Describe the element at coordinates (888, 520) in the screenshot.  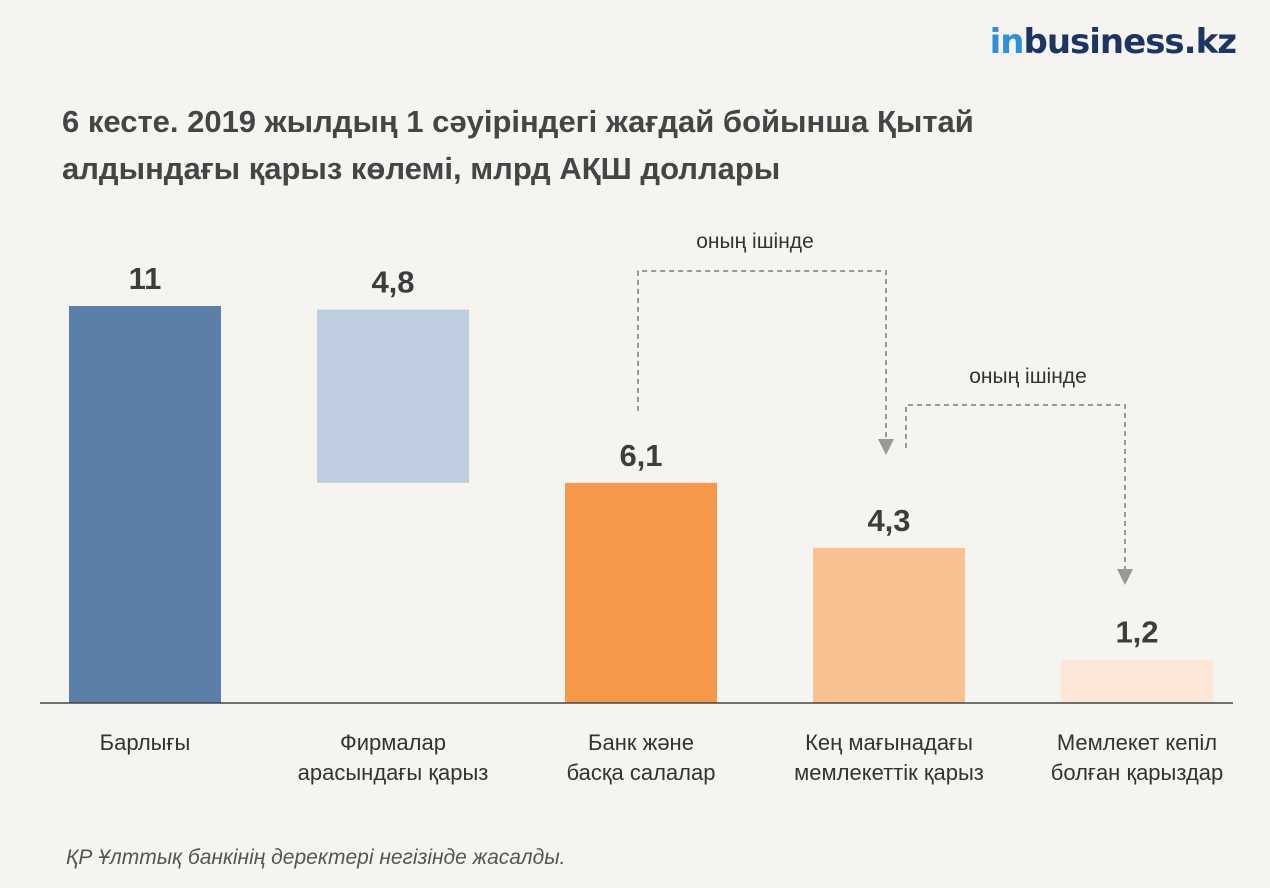
I see `value-label-4: 4,3` at that location.